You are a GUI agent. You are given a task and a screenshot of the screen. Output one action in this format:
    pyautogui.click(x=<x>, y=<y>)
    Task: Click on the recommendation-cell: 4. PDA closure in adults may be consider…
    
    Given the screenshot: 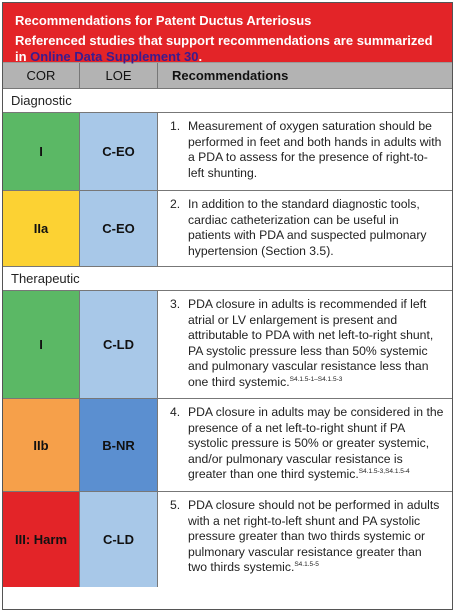 What is the action you would take?
    pyautogui.click(x=305, y=445)
    